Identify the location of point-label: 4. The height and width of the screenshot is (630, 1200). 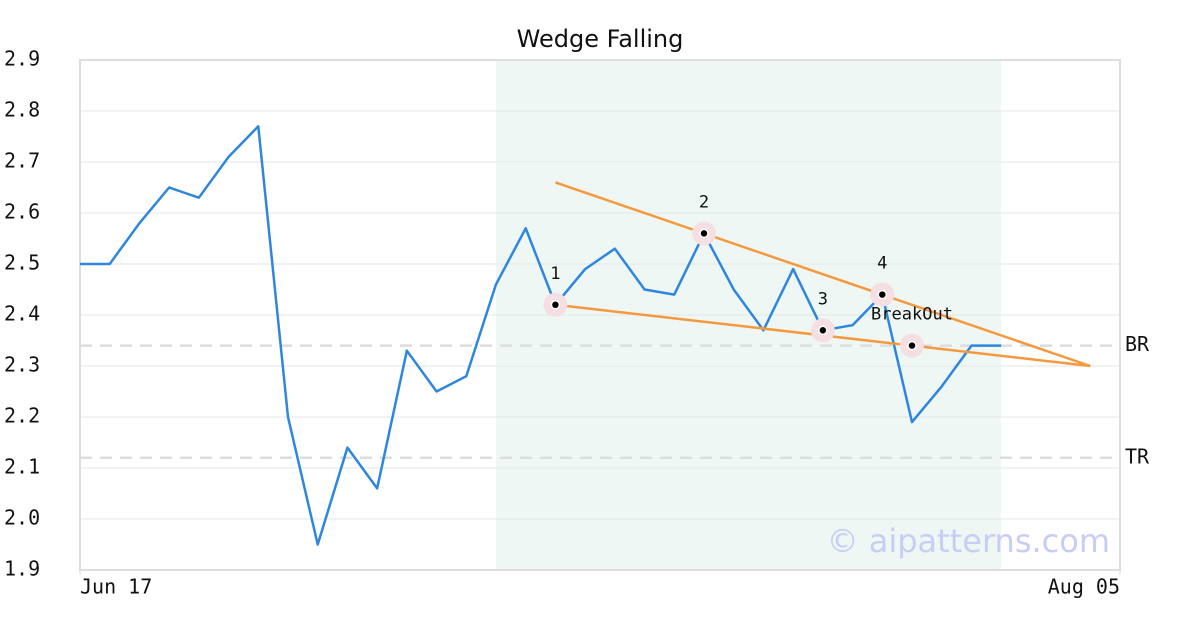
(882, 264).